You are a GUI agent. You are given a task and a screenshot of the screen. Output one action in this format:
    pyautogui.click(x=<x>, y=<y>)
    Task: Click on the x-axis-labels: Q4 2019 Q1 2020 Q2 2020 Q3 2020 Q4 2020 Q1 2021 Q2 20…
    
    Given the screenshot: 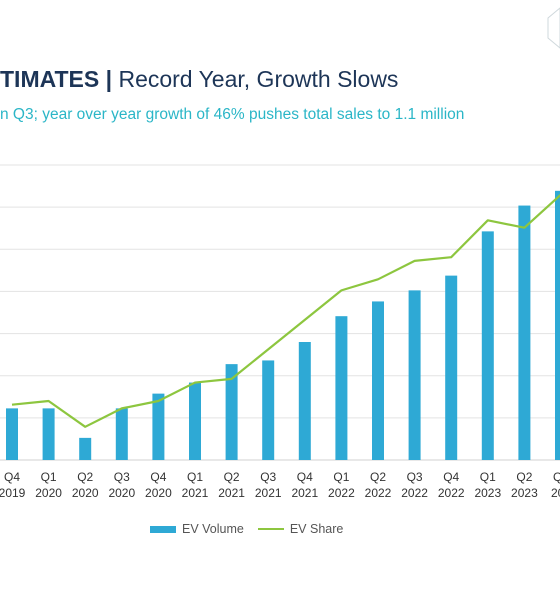 What is the action you would take?
    pyautogui.click(x=280, y=485)
    